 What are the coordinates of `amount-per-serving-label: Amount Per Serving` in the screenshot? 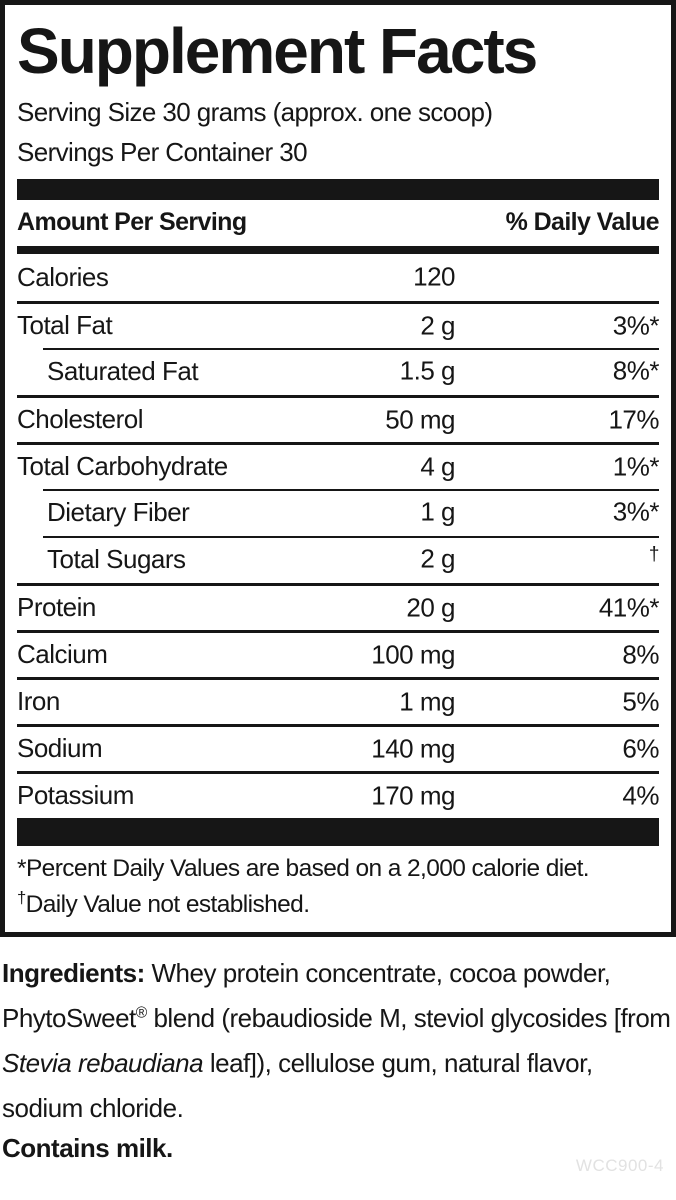 It's located at (132, 222).